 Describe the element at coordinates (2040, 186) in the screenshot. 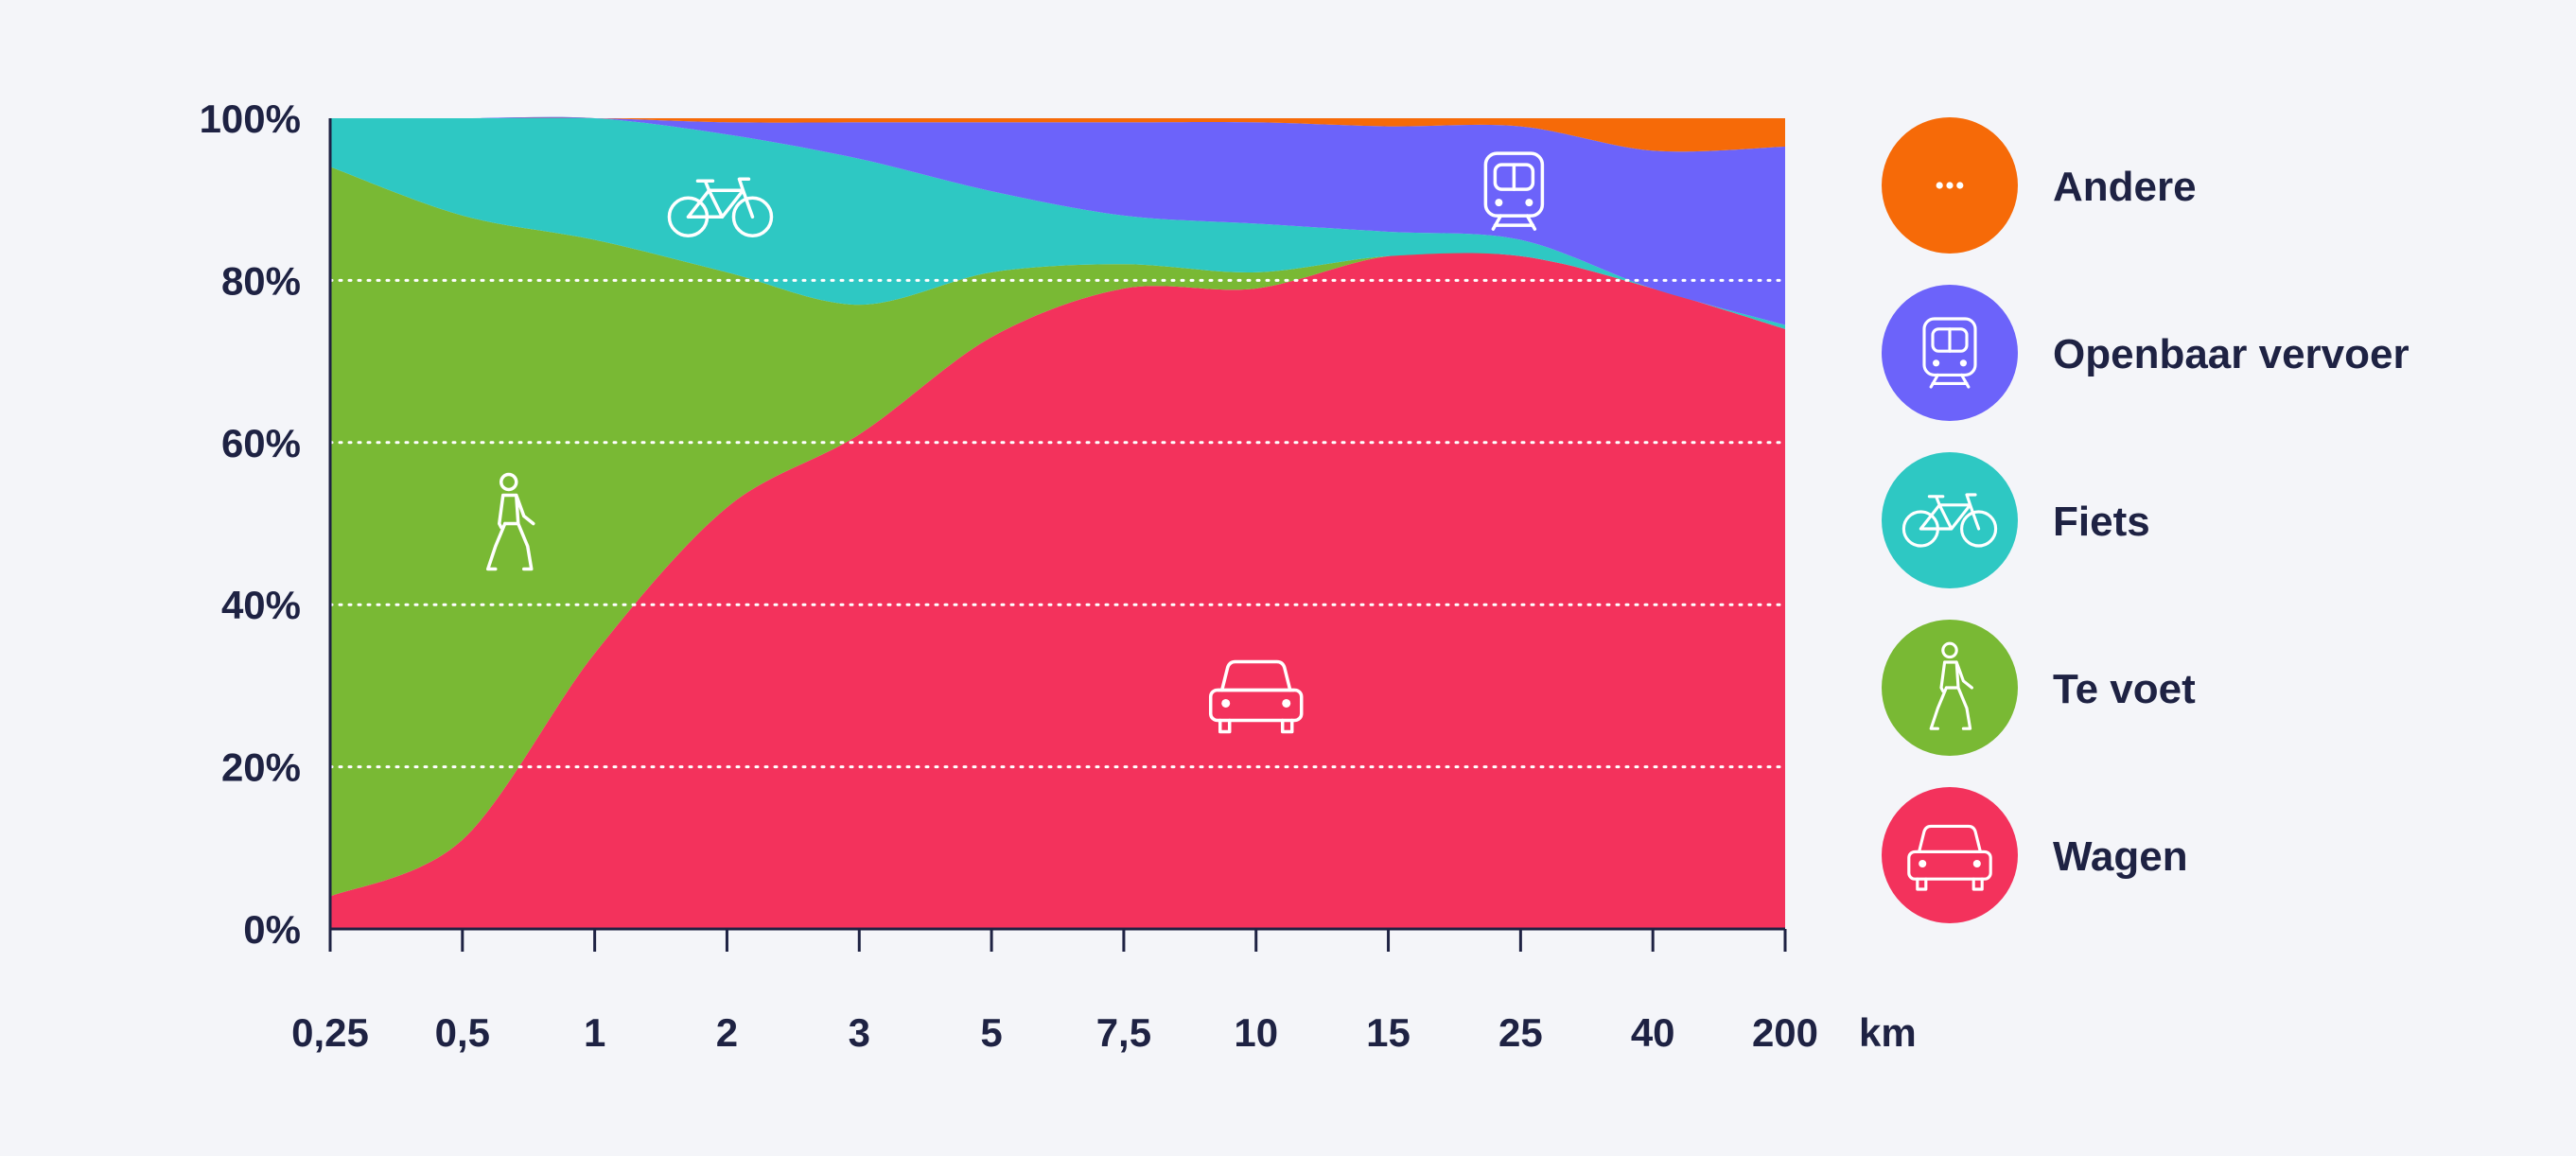

I see `legend-item: Andere` at that location.